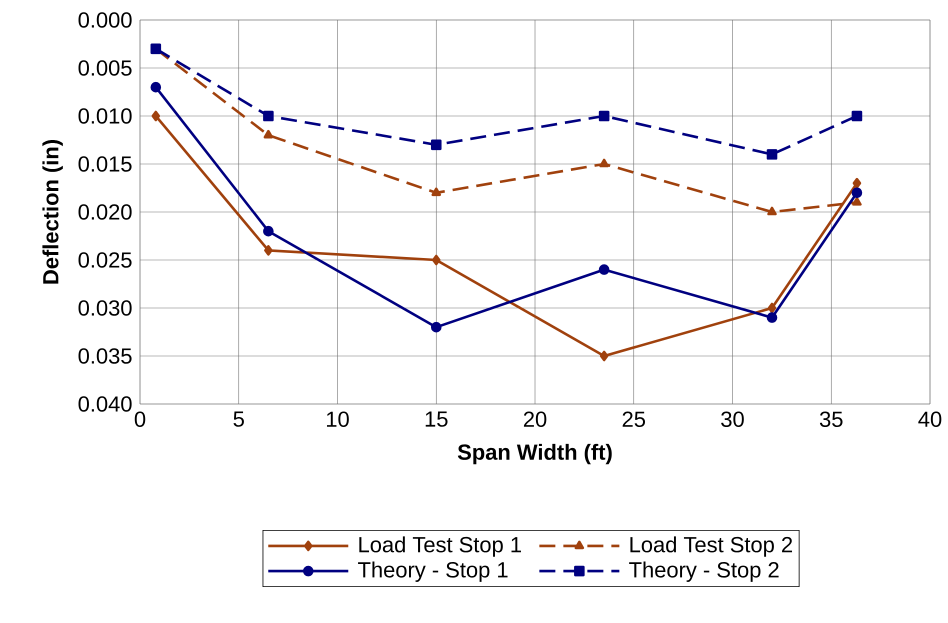  Describe the element at coordinates (105, 164) in the screenshot. I see `y-tick-label: 0.015` at that location.